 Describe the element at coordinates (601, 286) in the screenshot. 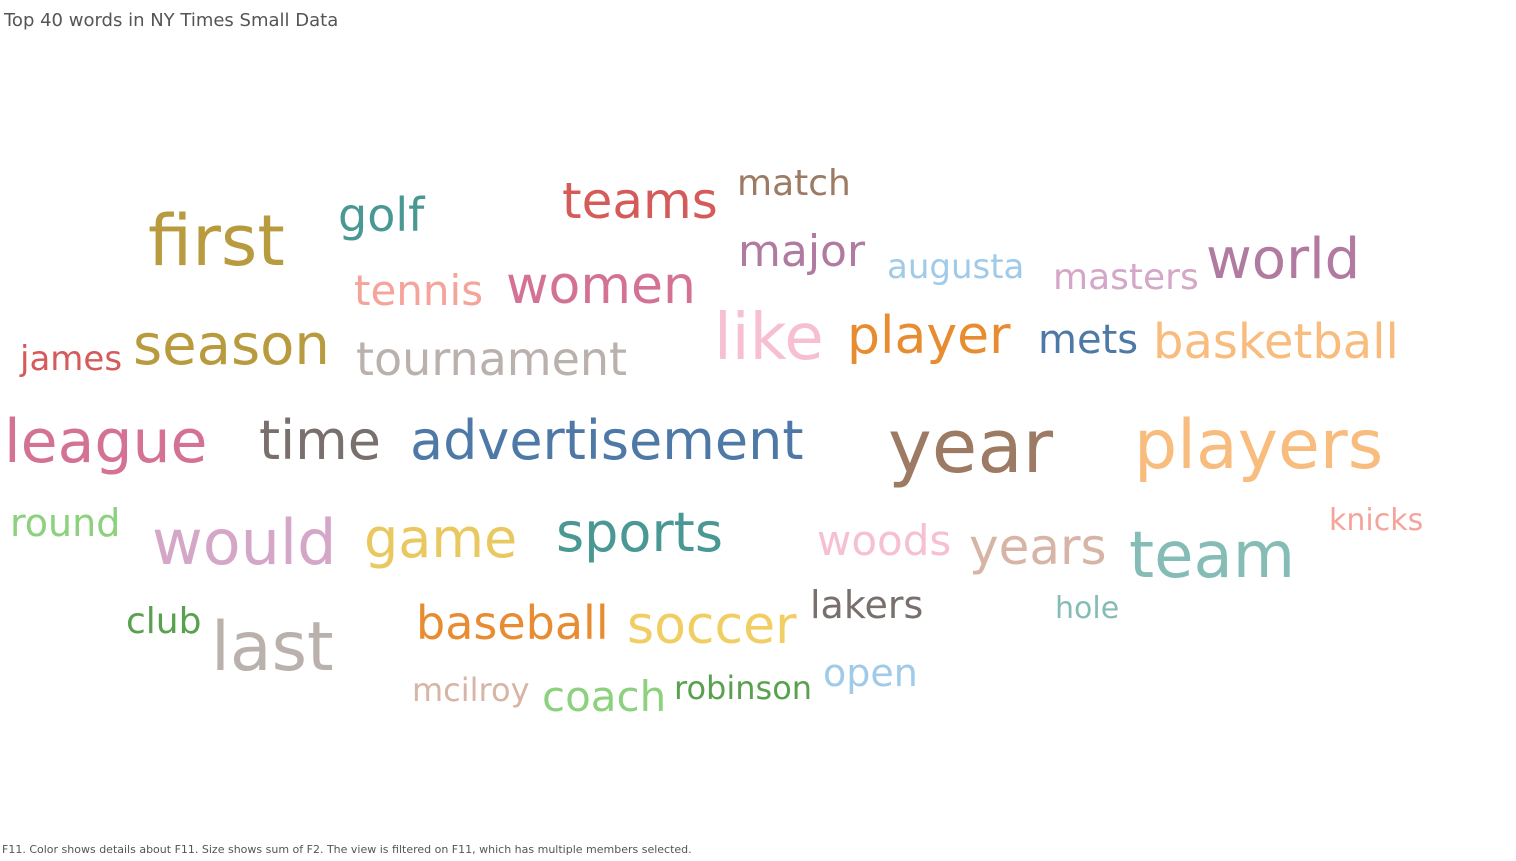

I see `word-women: women` at that location.